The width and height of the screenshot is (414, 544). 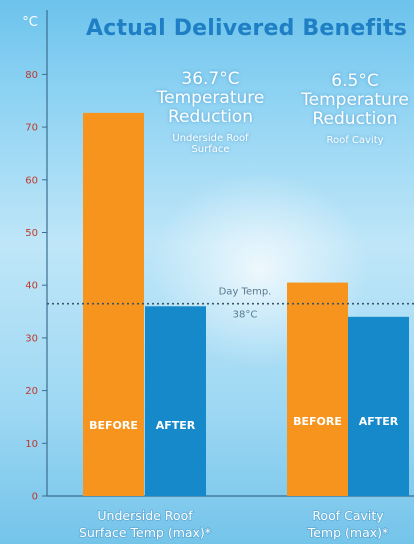 I want to click on y-tick-label: 70, so click(x=31, y=128).